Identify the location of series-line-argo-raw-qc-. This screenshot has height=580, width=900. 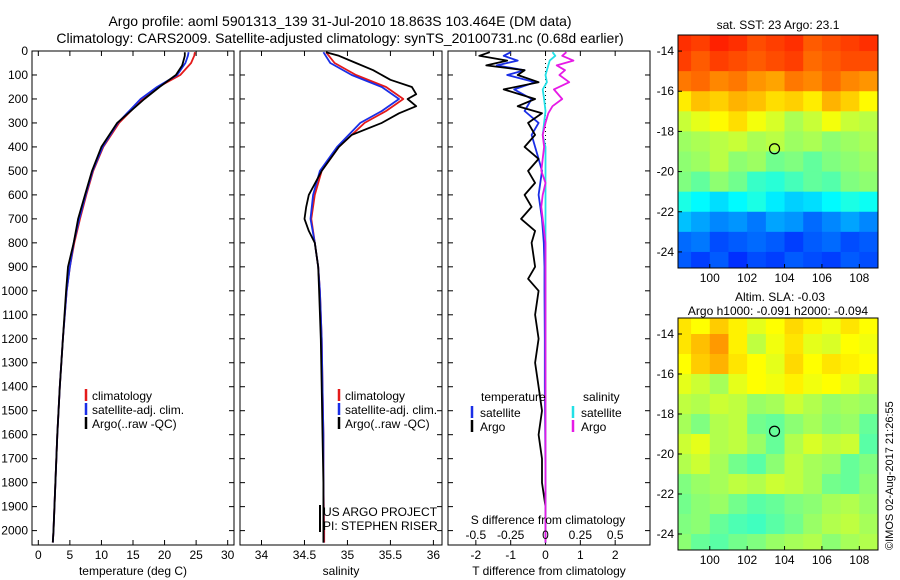
(118, 297).